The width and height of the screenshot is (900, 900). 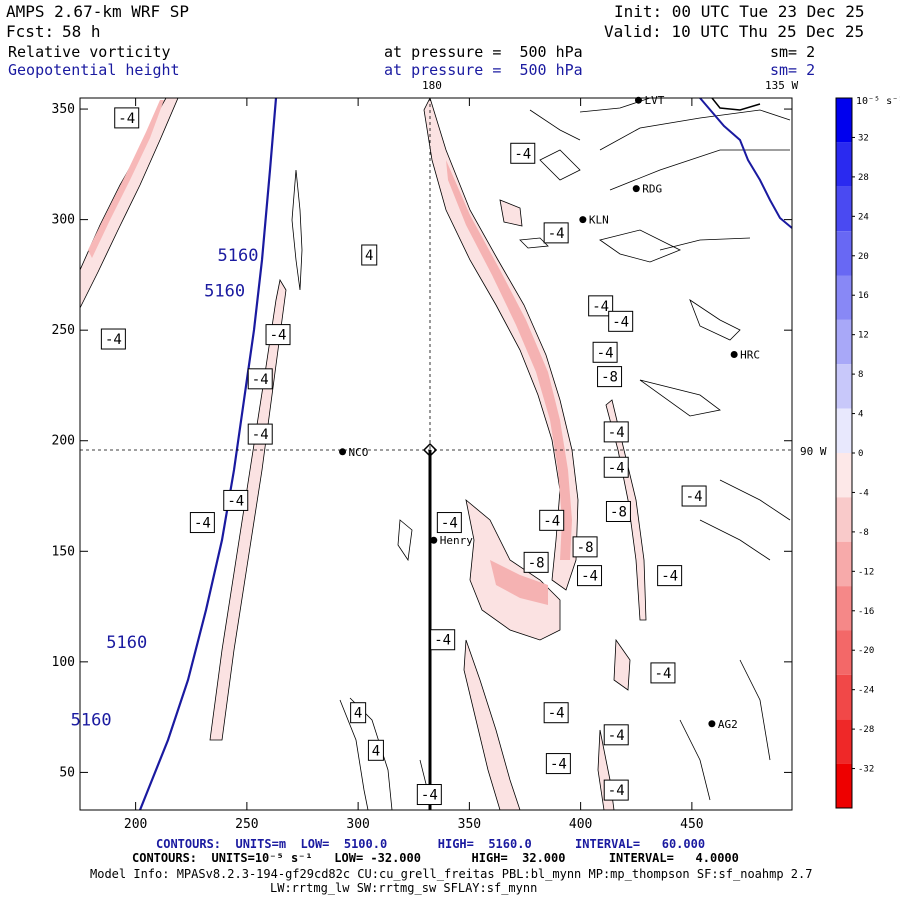 I want to click on lon-label-135w: 135 W, so click(x=781, y=85).